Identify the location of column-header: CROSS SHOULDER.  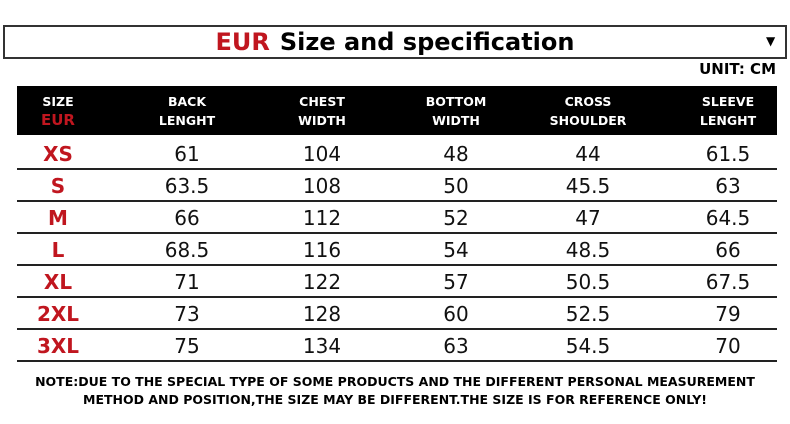
(588, 111).